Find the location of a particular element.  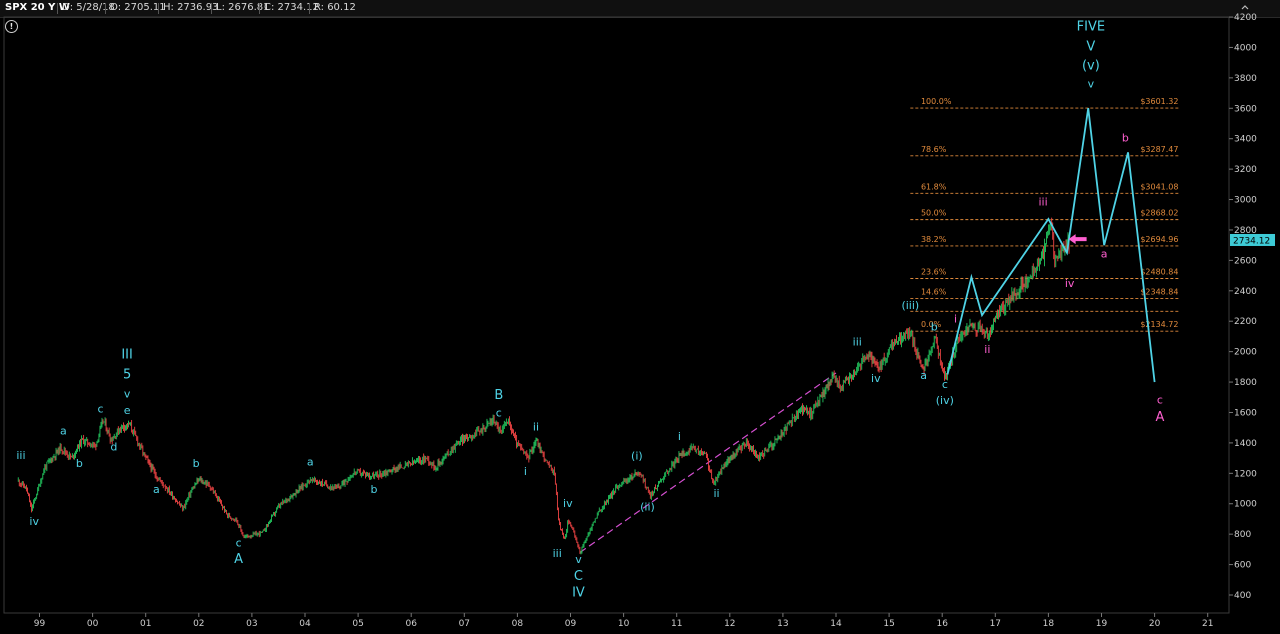

x-tick-label: 13 is located at coordinates (782, 624).